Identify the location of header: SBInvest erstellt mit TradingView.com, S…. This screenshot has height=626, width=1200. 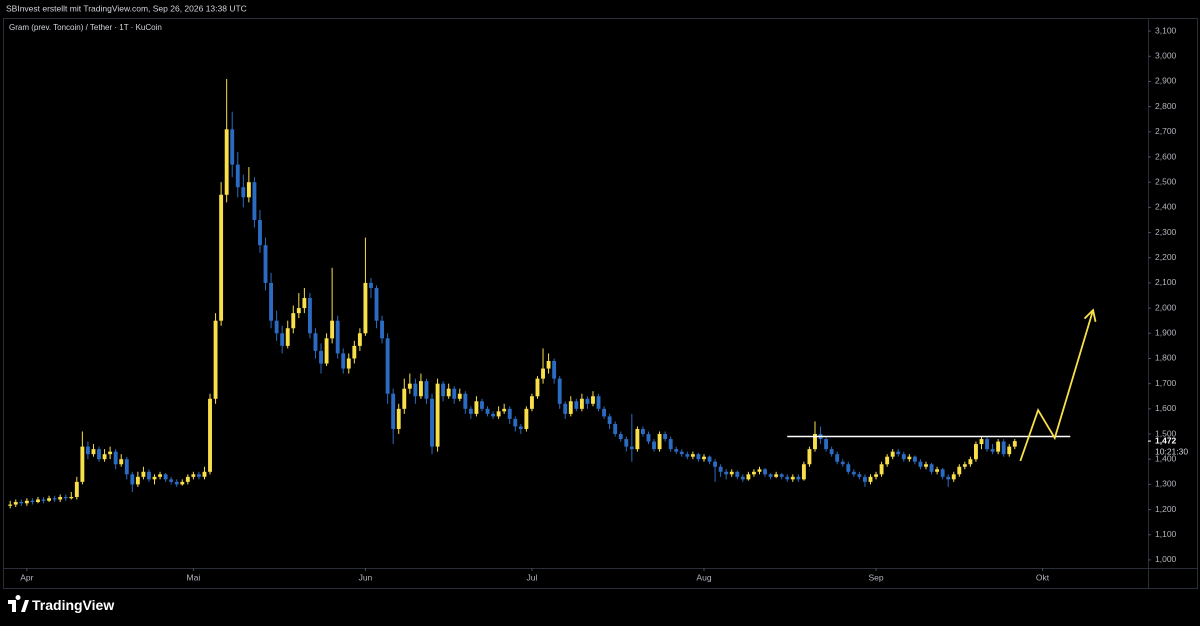
(126, 8).